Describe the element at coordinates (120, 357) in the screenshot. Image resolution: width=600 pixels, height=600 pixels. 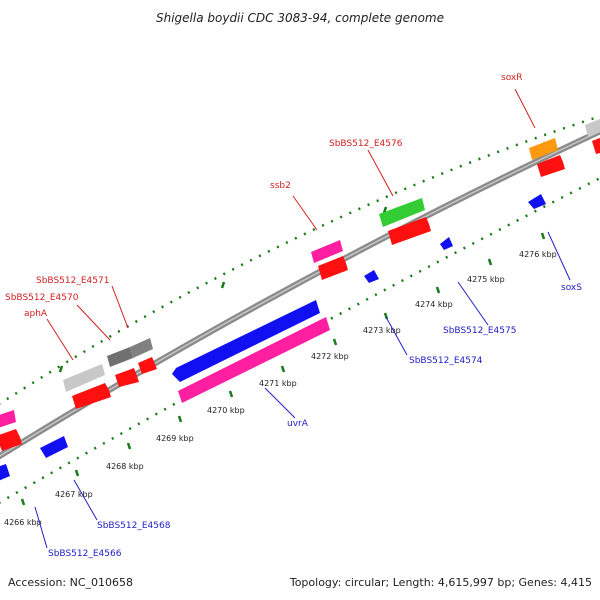
I see `gene-feature-sbbs4570` at that location.